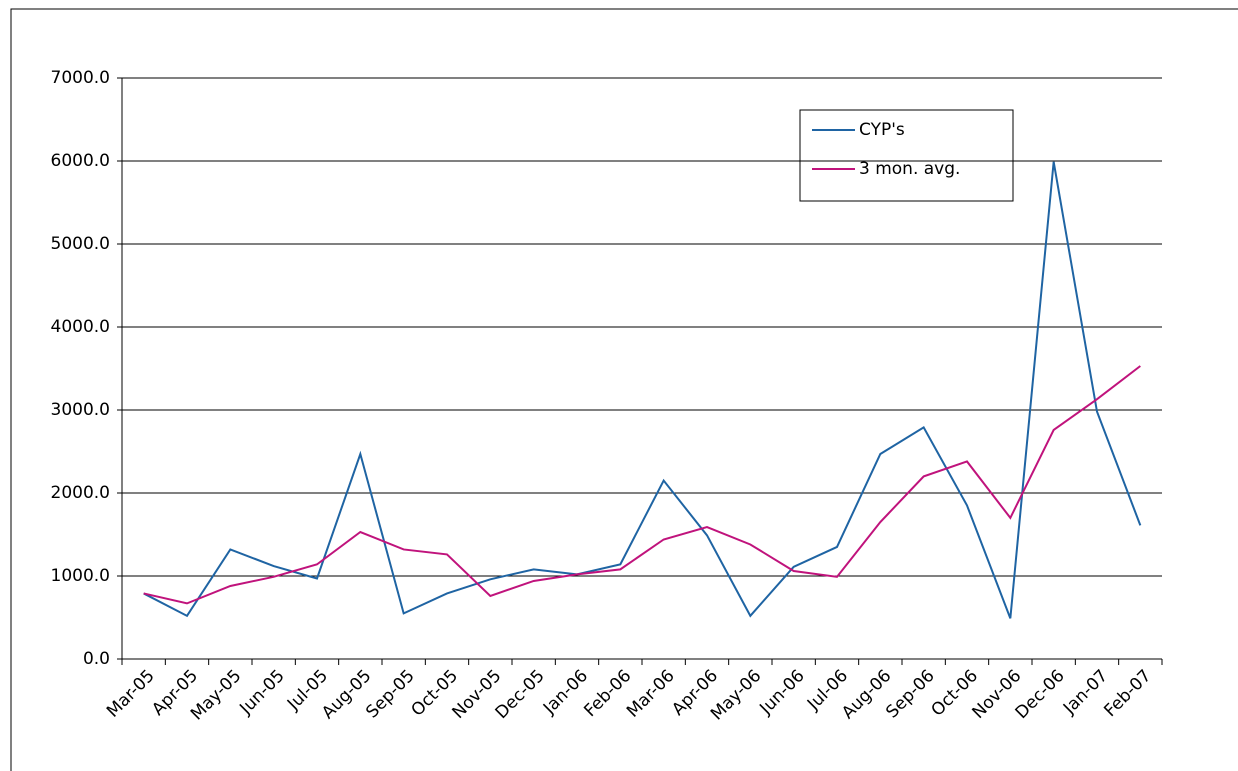 This screenshot has width=1238, height=771. What do you see at coordinates (80, 78) in the screenshot?
I see `y-tick-label: 7000.0` at bounding box center [80, 78].